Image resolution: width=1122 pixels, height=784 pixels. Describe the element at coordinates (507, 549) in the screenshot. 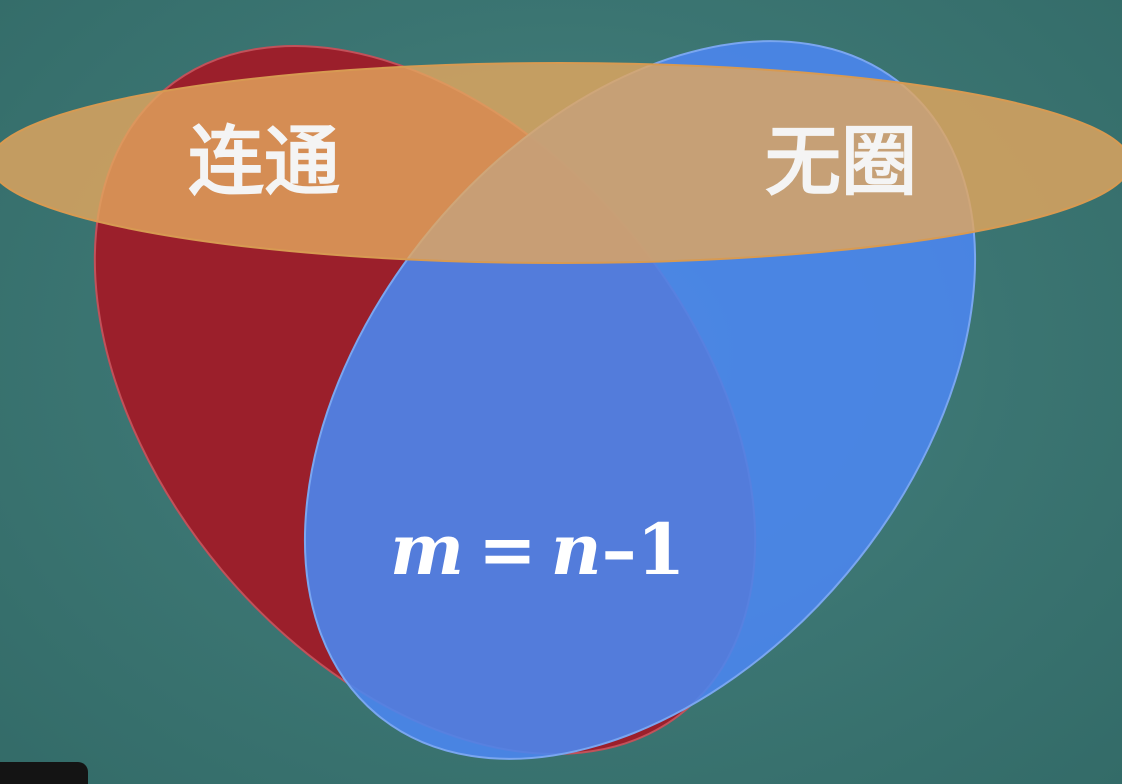

I see `formula-eq: =` at that location.